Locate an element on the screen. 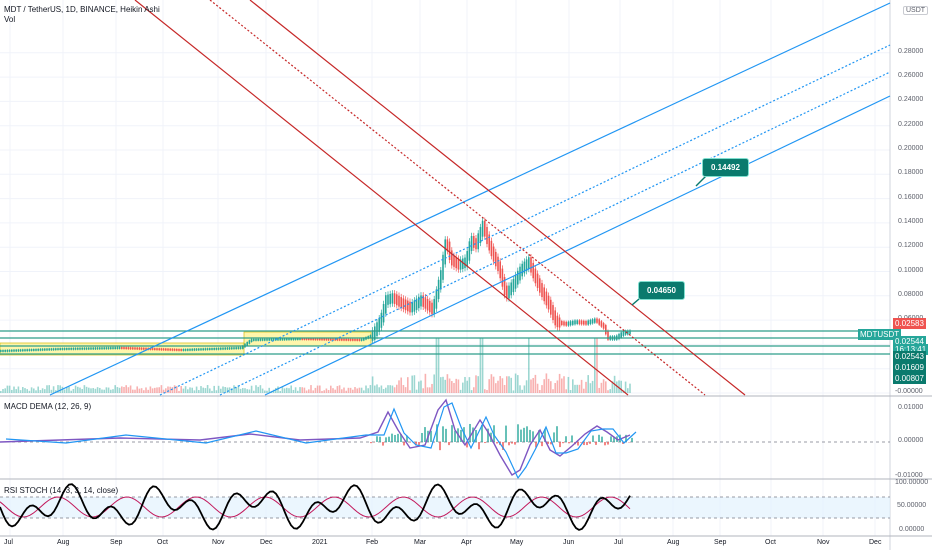 This screenshot has width=932, height=550. horizontal-levels is located at coordinates (445, 342).